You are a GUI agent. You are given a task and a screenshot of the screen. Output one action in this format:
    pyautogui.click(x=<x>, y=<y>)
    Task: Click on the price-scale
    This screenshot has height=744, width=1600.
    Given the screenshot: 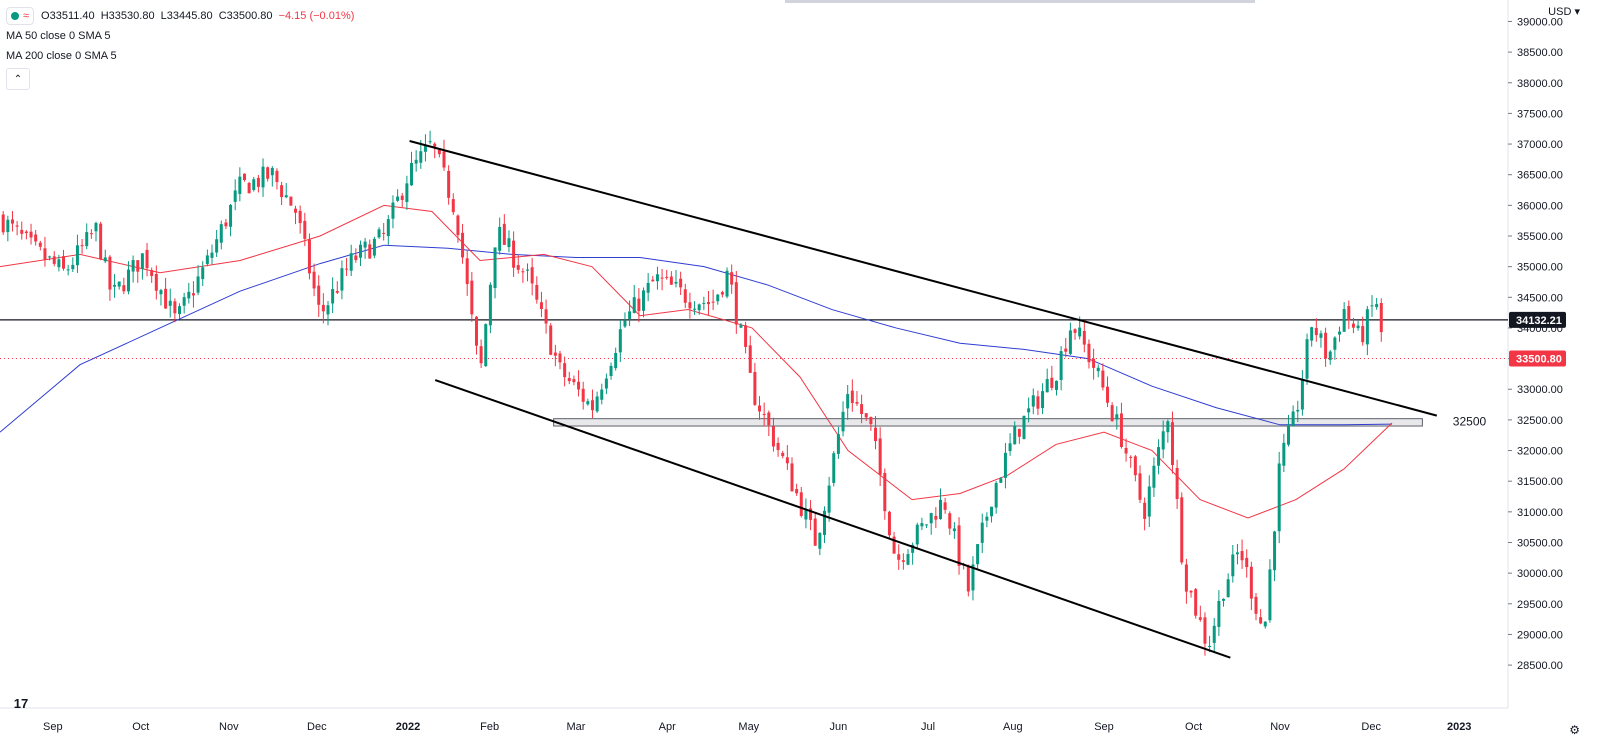 What is the action you would take?
    pyautogui.click(x=1554, y=369)
    